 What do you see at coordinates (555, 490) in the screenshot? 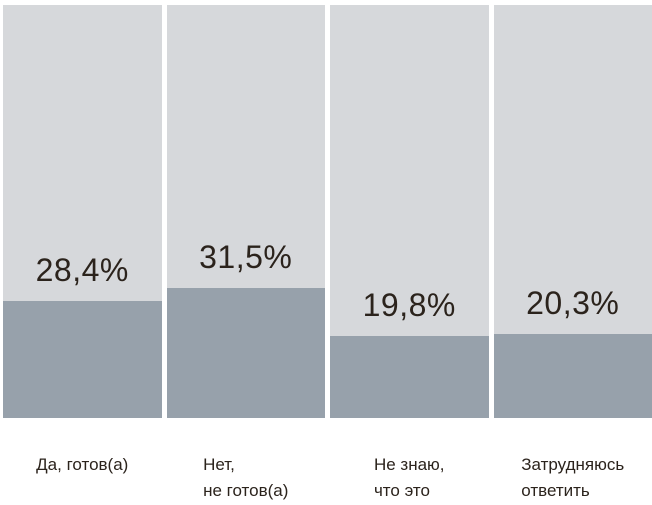
I see `category-label-line: ответить` at bounding box center [555, 490].